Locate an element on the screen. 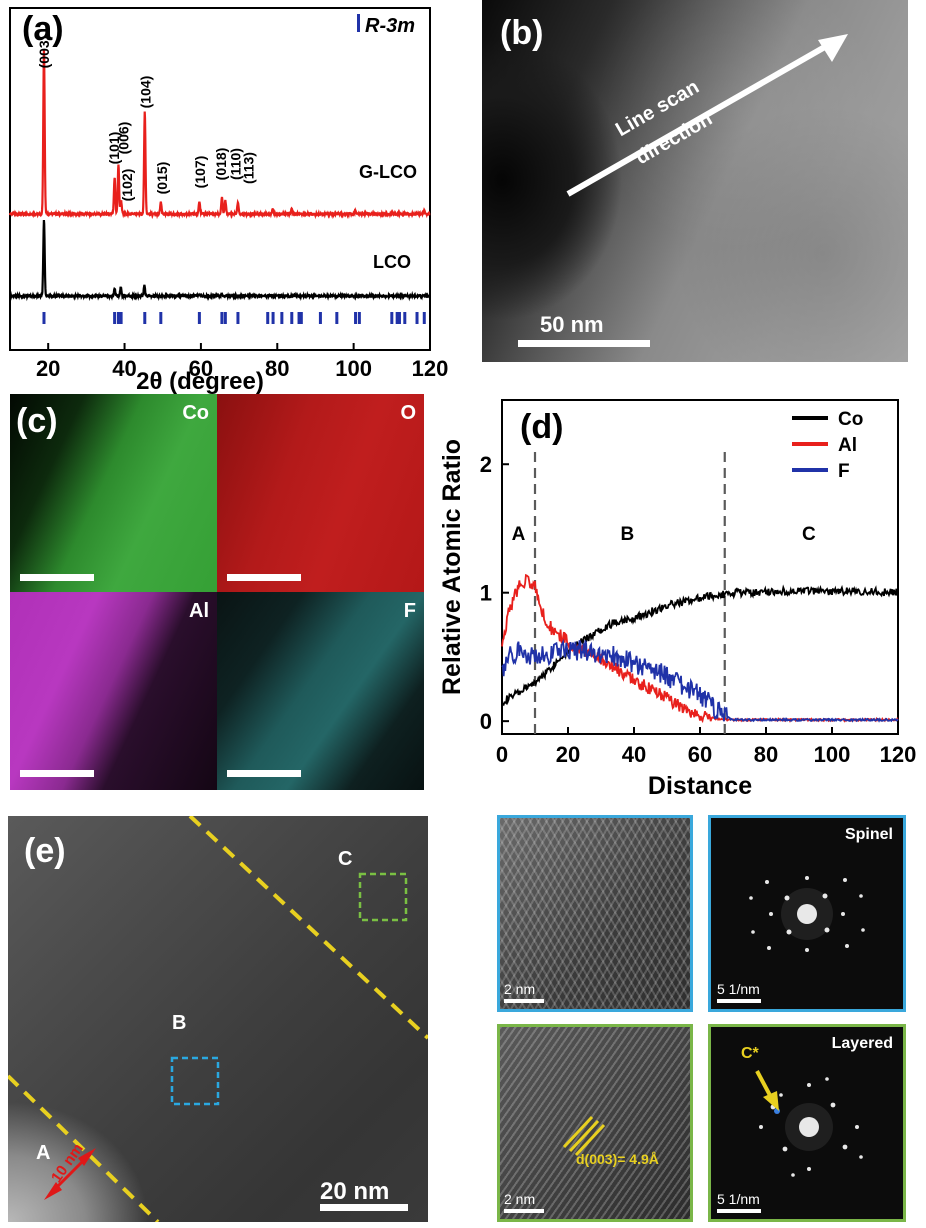  phase-label: Spinel is located at coordinates (868, 834).